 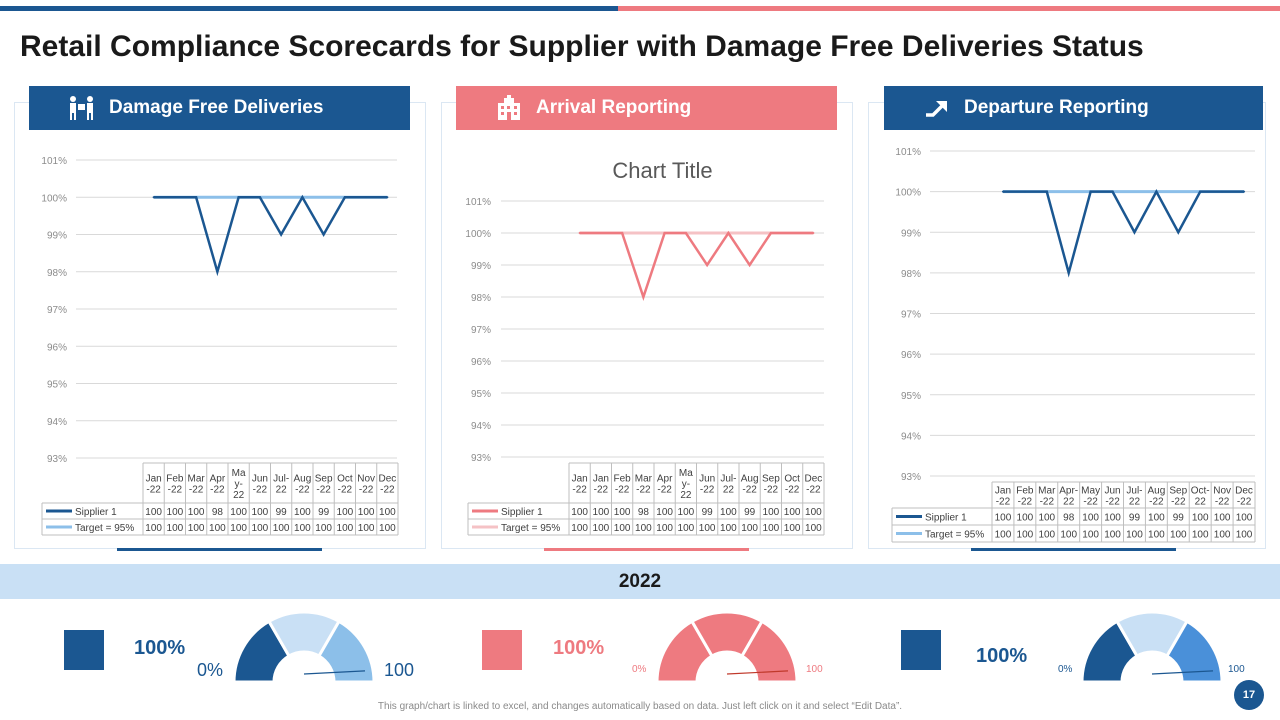 I want to click on x-category-label: y-, so click(x=686, y=484).